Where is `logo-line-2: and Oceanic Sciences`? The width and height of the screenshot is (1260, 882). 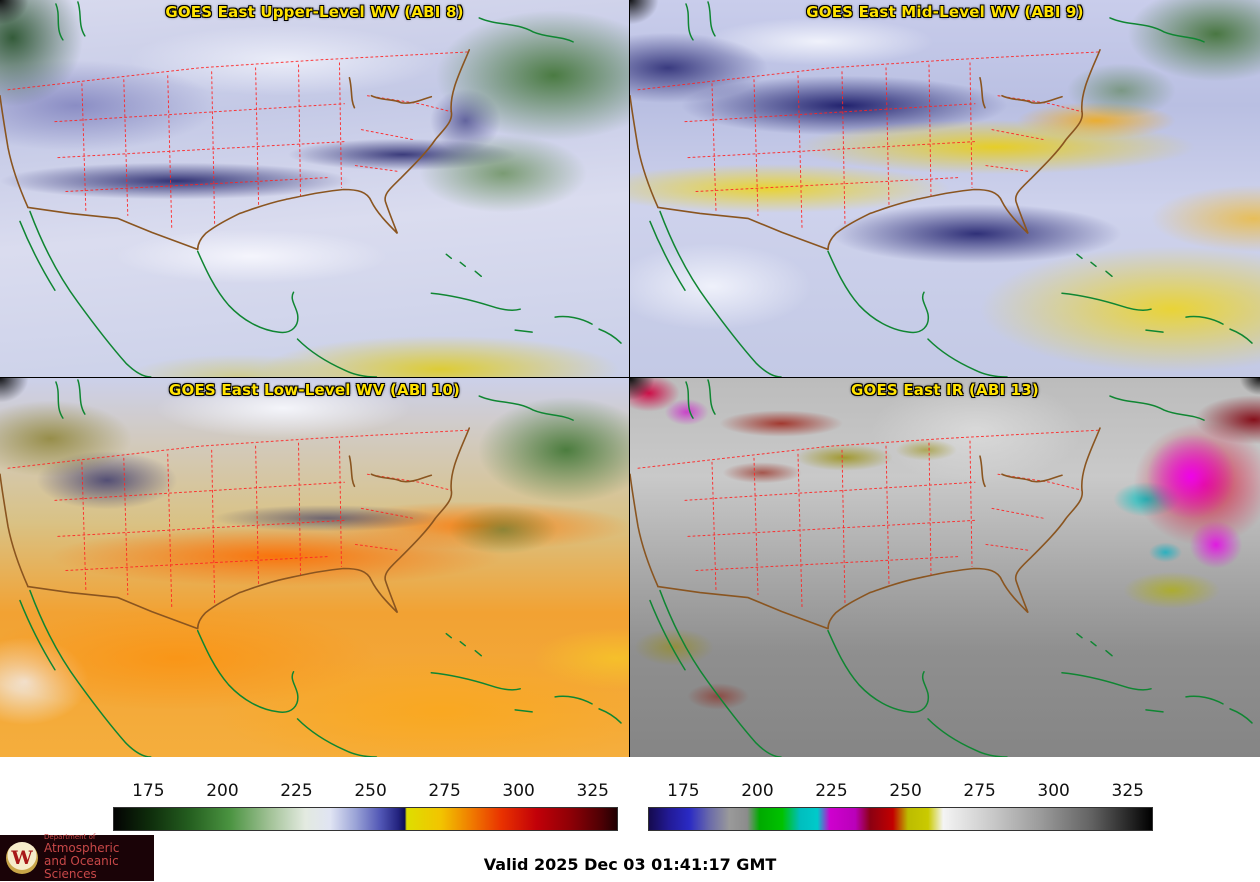
logo-line-2: and Oceanic Sciences is located at coordinates (81, 868).